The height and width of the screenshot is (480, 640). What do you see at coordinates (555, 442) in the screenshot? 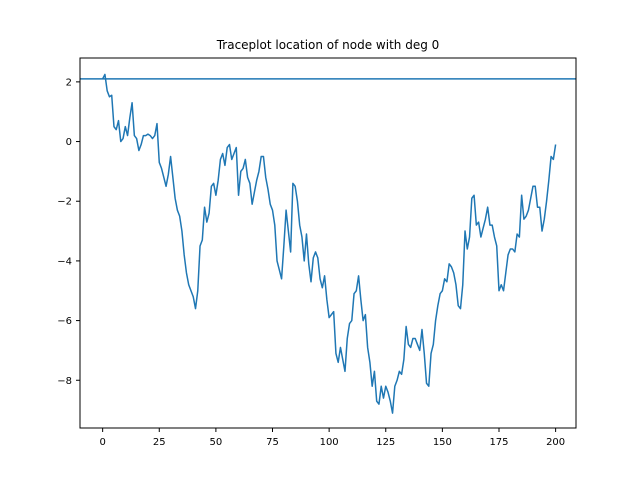
I see `x-tick-label: 200` at bounding box center [555, 442].